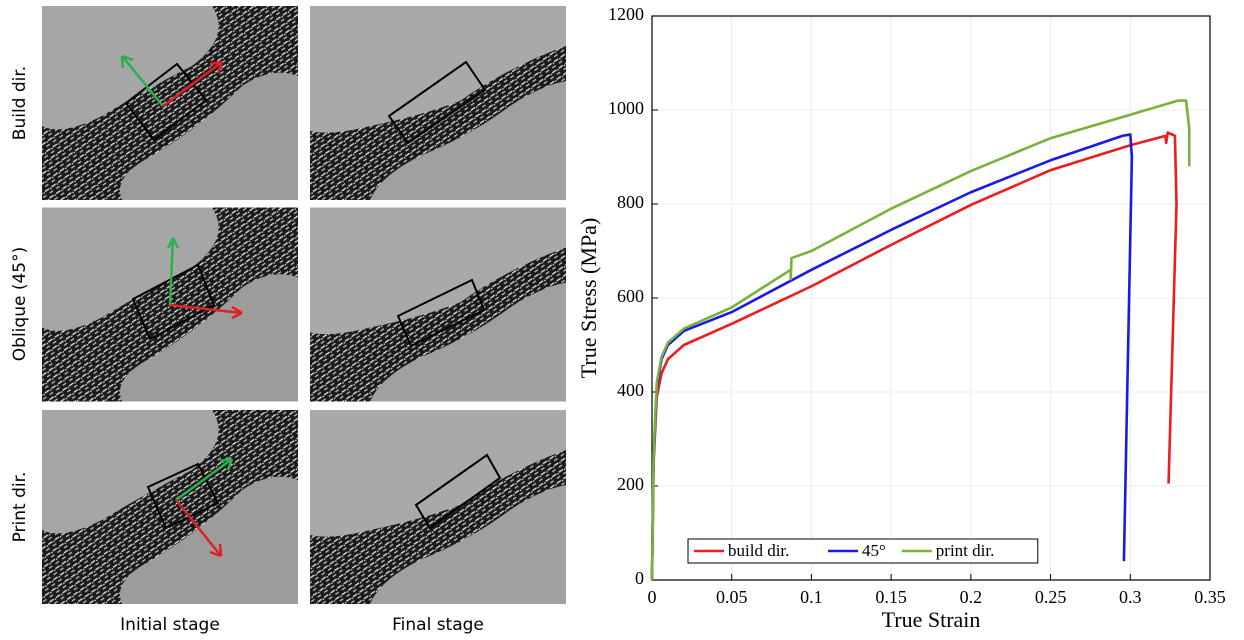 The width and height of the screenshot is (1244, 640). I want to click on legend-label: 45°, so click(874, 550).